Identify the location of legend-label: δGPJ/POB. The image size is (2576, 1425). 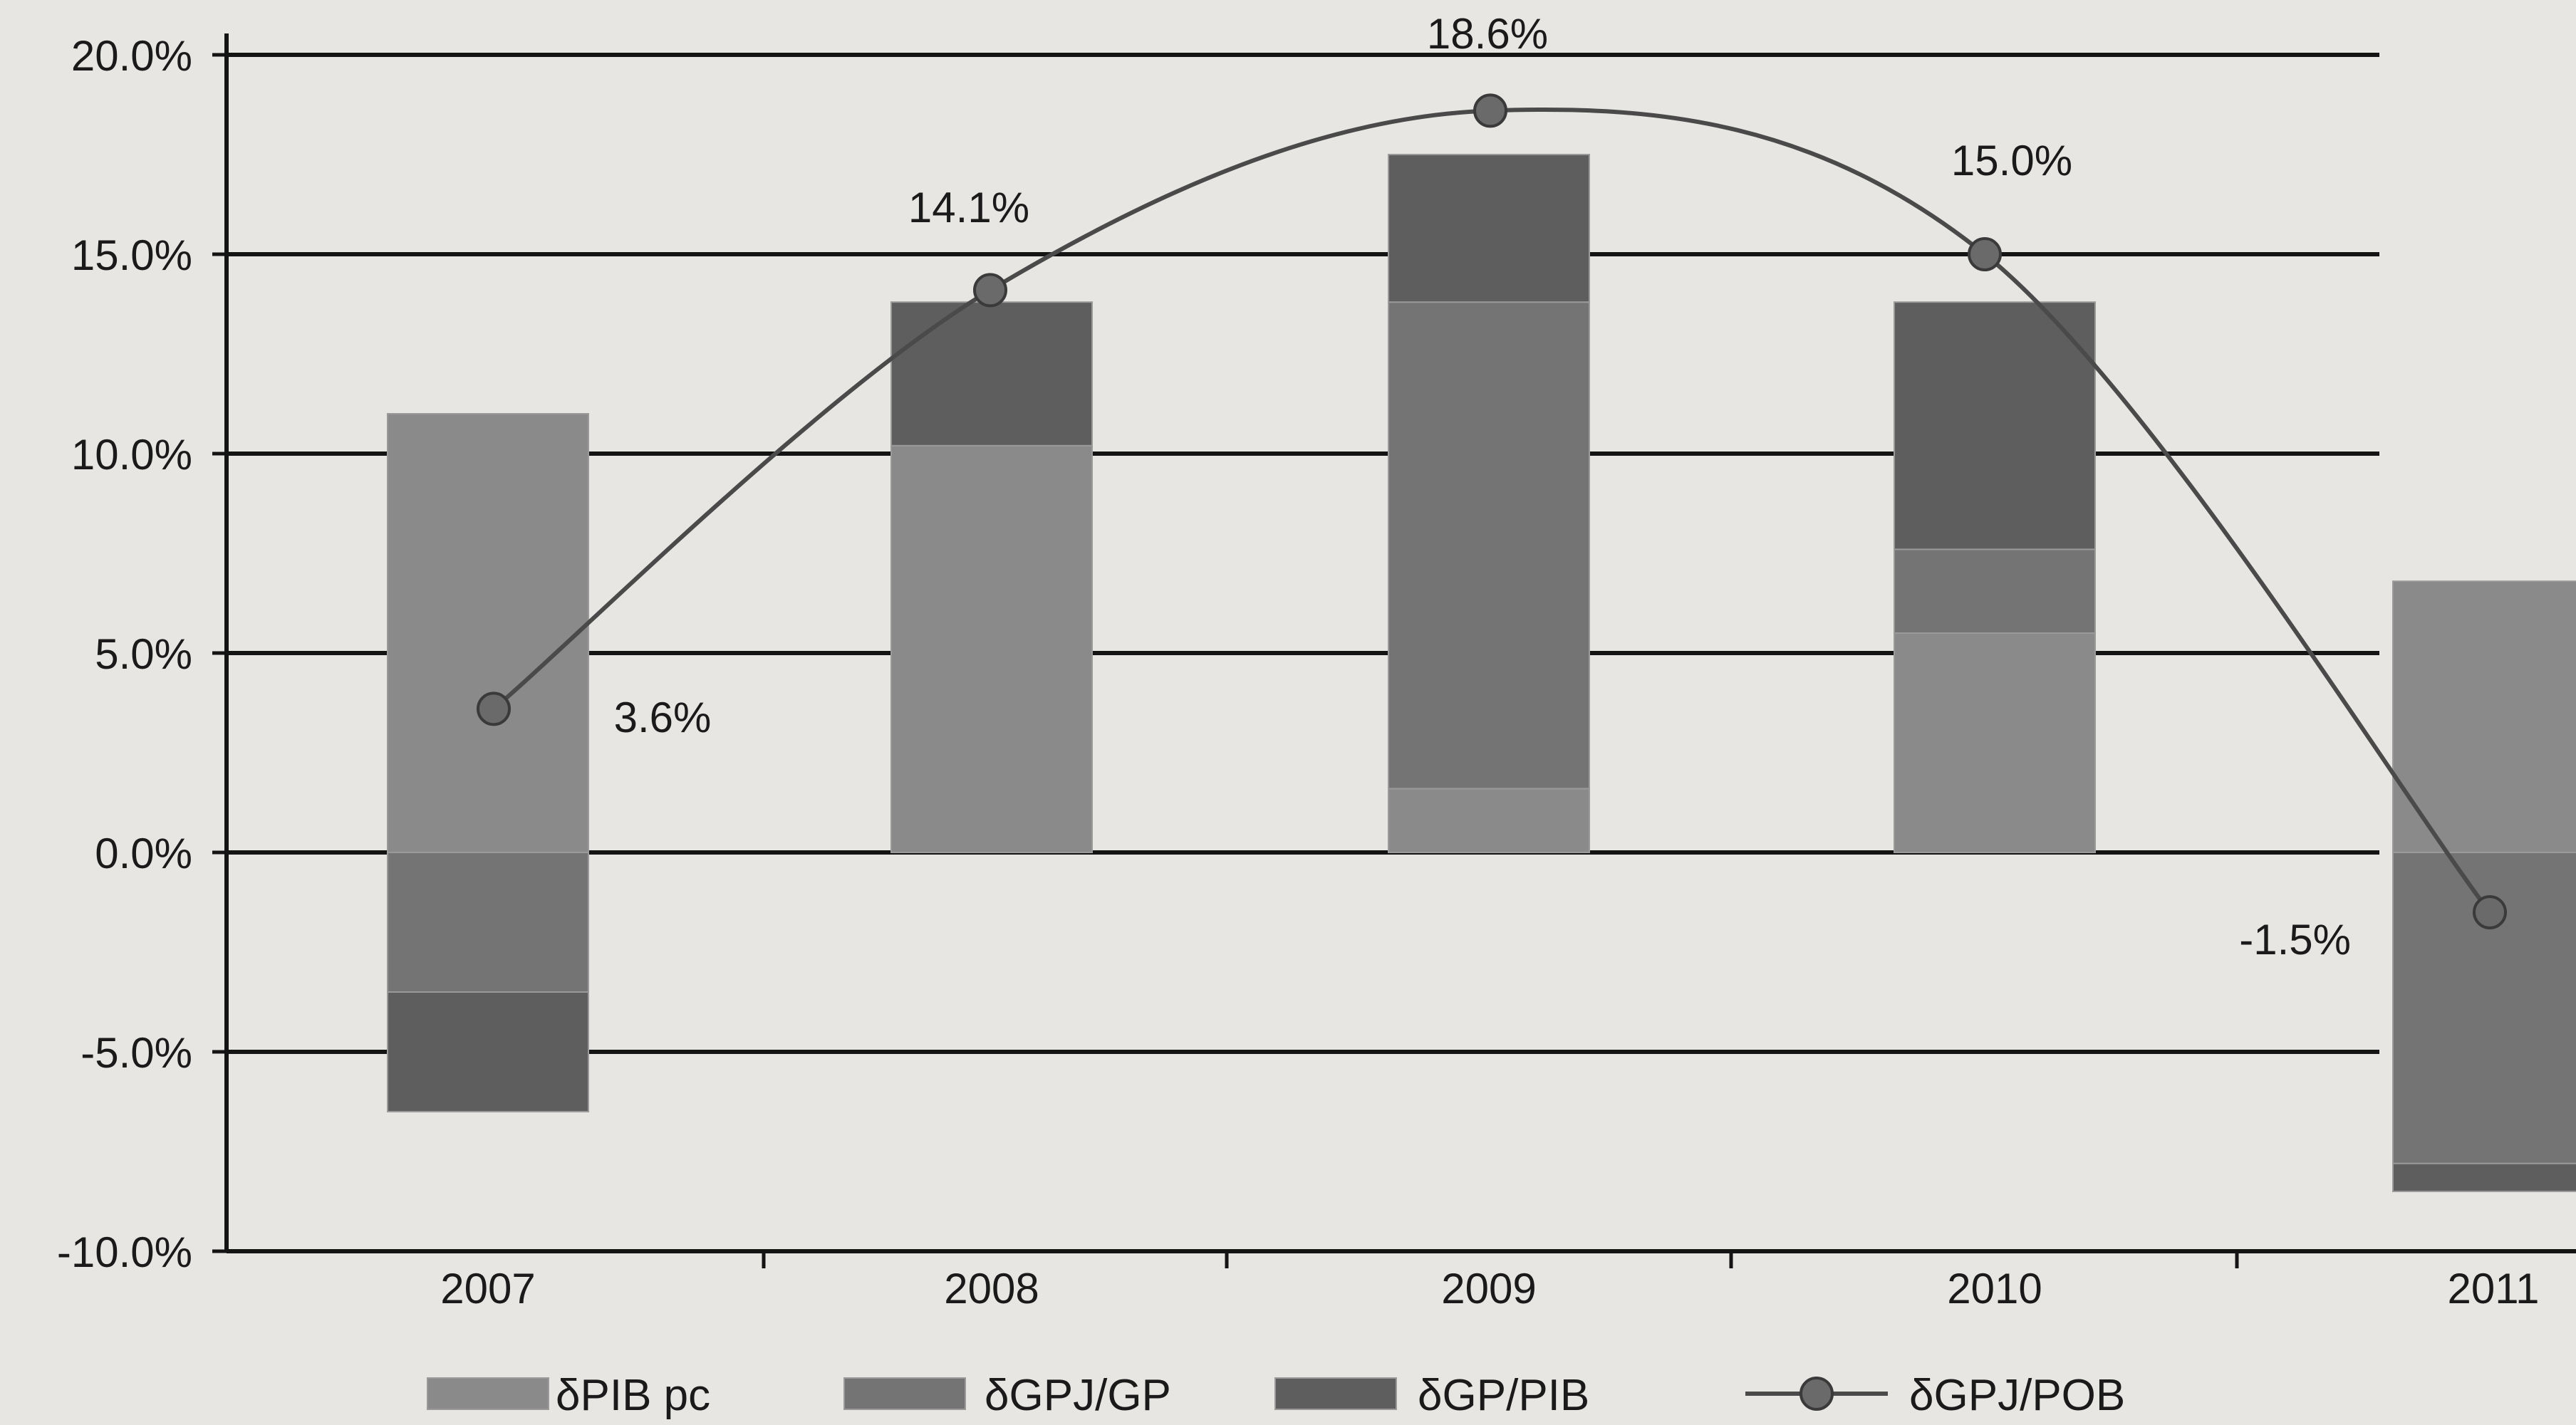
(2017, 1396).